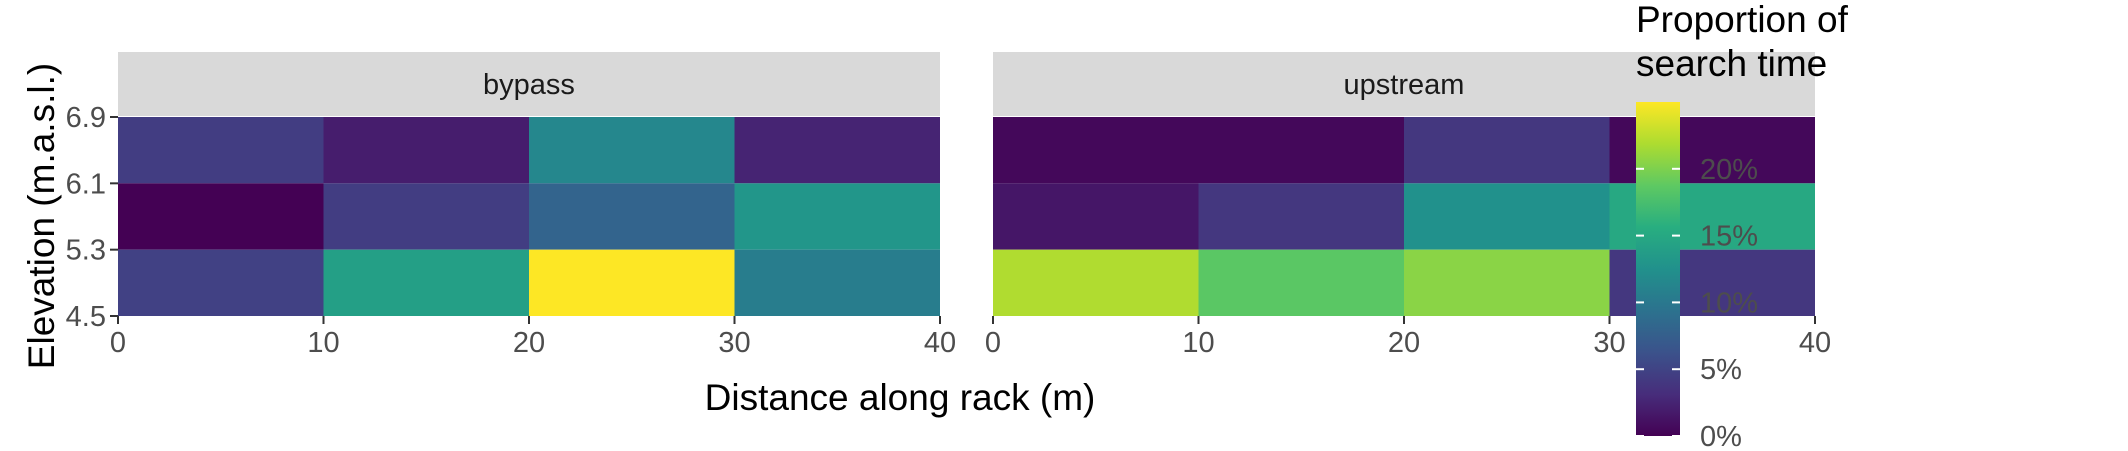  Describe the element at coordinates (1729, 303) in the screenshot. I see `legend-tick-label: 10%` at that location.